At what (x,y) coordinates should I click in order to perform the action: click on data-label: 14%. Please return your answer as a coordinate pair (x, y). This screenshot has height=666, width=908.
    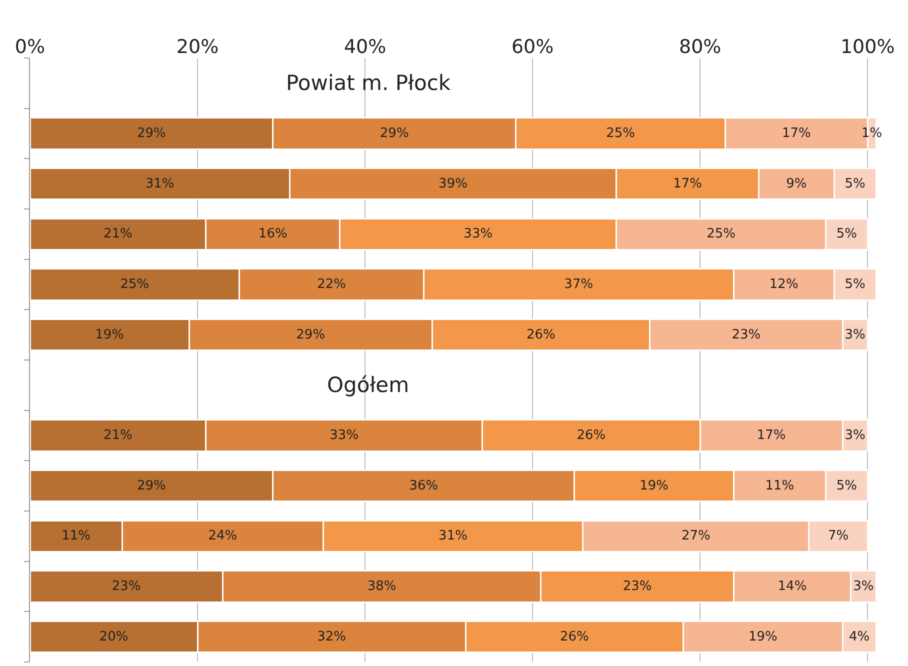
    Looking at the image, I should click on (792, 586).